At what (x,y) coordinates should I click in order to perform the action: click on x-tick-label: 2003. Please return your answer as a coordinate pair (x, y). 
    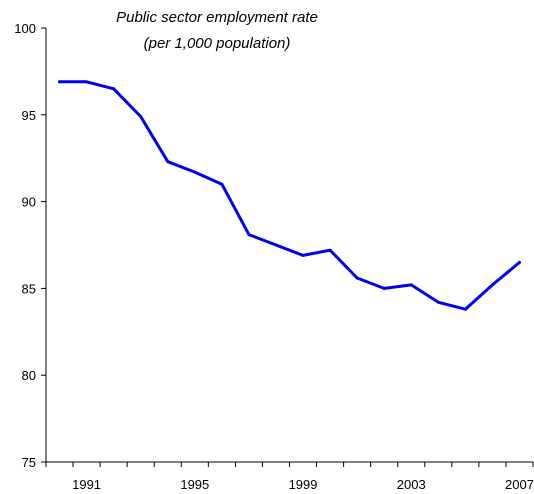
    Looking at the image, I should click on (411, 484).